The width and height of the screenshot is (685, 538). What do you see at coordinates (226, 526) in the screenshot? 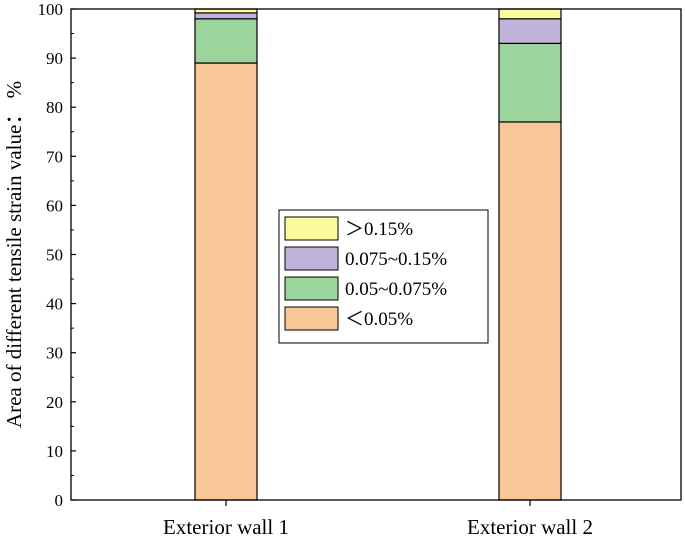
I see `x-category-label: Exterior wall 1` at bounding box center [226, 526].